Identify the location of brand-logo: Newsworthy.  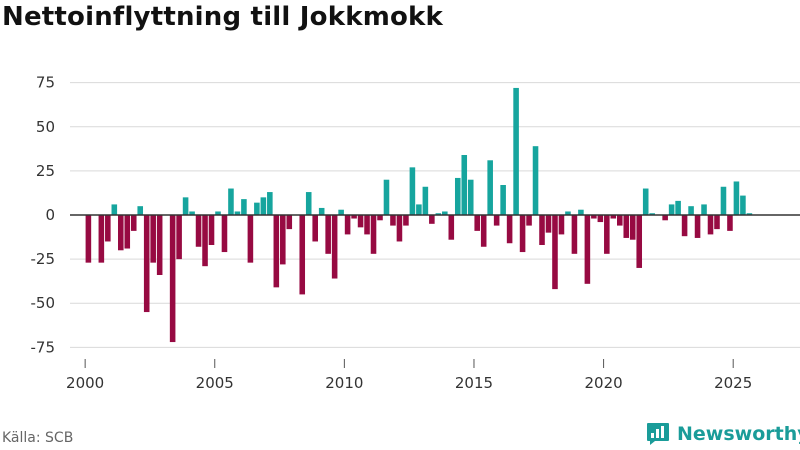
(722, 434).